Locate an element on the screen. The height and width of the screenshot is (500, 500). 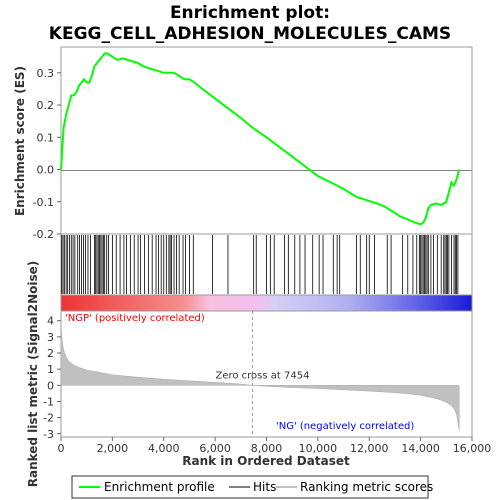
es-y-tick-label: -0.2 is located at coordinates (43, 234).